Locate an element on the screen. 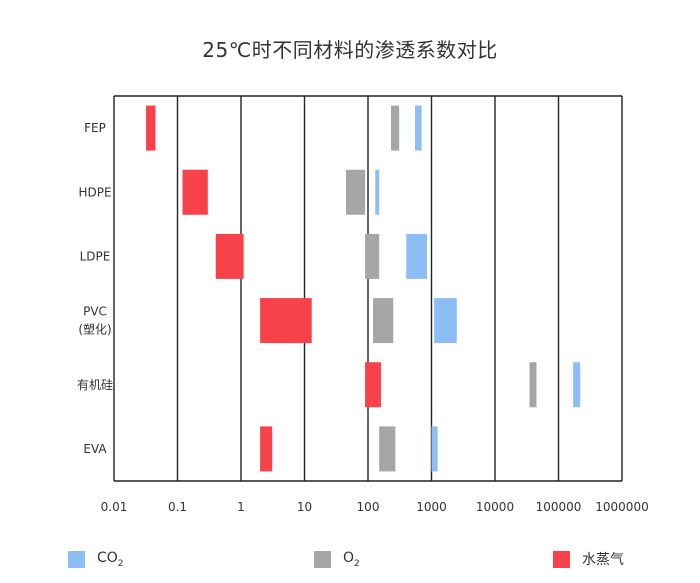  legend-item-co2: CO2 is located at coordinates (96, 559).